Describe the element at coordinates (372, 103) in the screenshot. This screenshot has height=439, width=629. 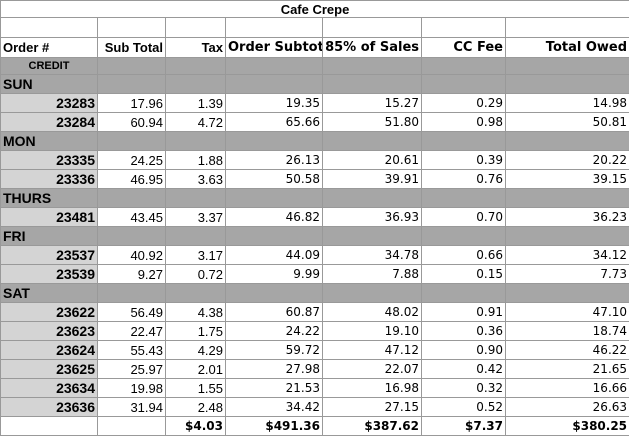
I see `cell: 15.27` at that location.